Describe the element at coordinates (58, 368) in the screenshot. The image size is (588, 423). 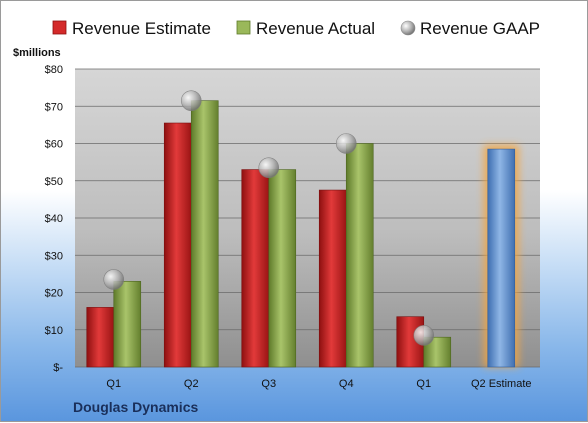
I see `y-tick-label: $-` at that location.